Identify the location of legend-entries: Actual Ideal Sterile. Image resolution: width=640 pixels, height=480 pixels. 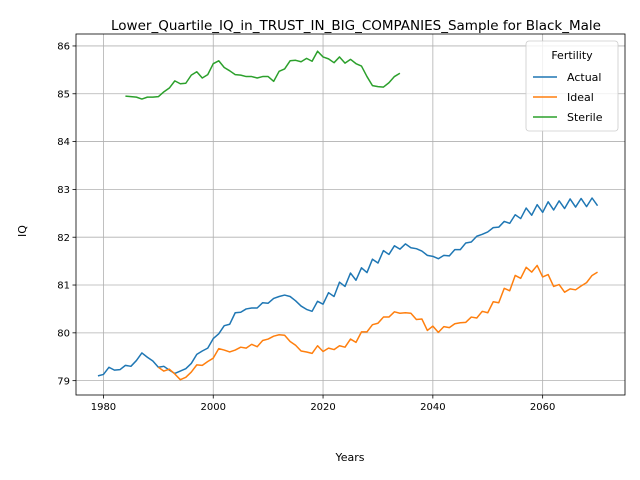
(568, 97).